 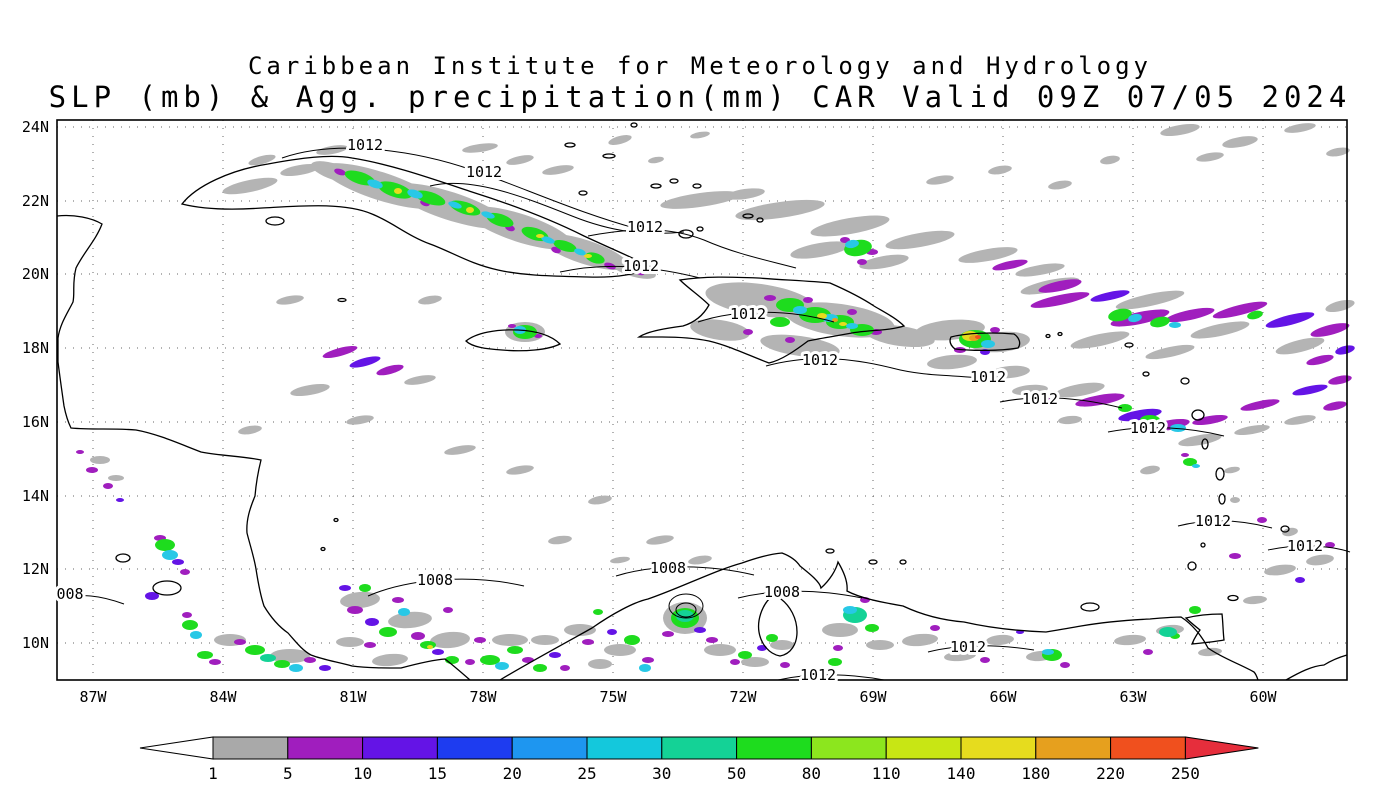 I want to click on legend-value: 25, so click(x=586, y=773).